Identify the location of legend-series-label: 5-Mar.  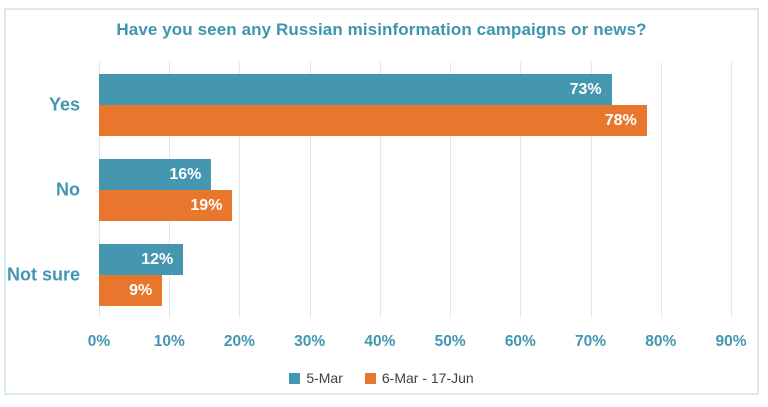
(324, 378).